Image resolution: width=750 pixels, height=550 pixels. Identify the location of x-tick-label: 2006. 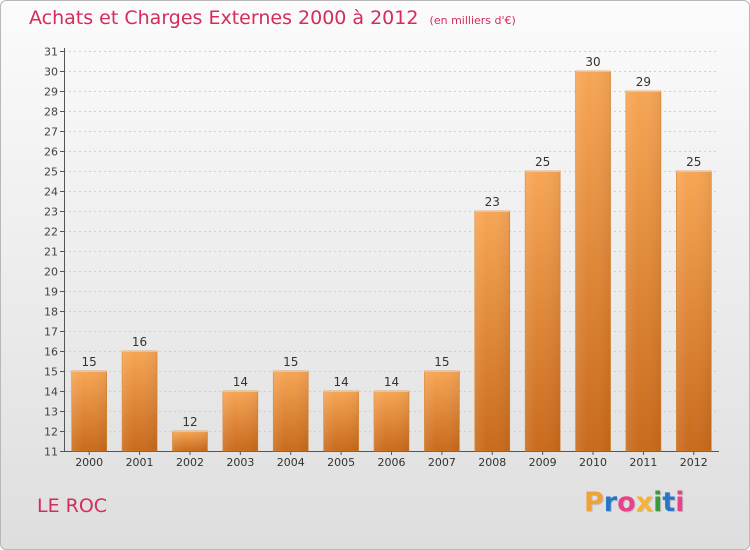
(392, 462).